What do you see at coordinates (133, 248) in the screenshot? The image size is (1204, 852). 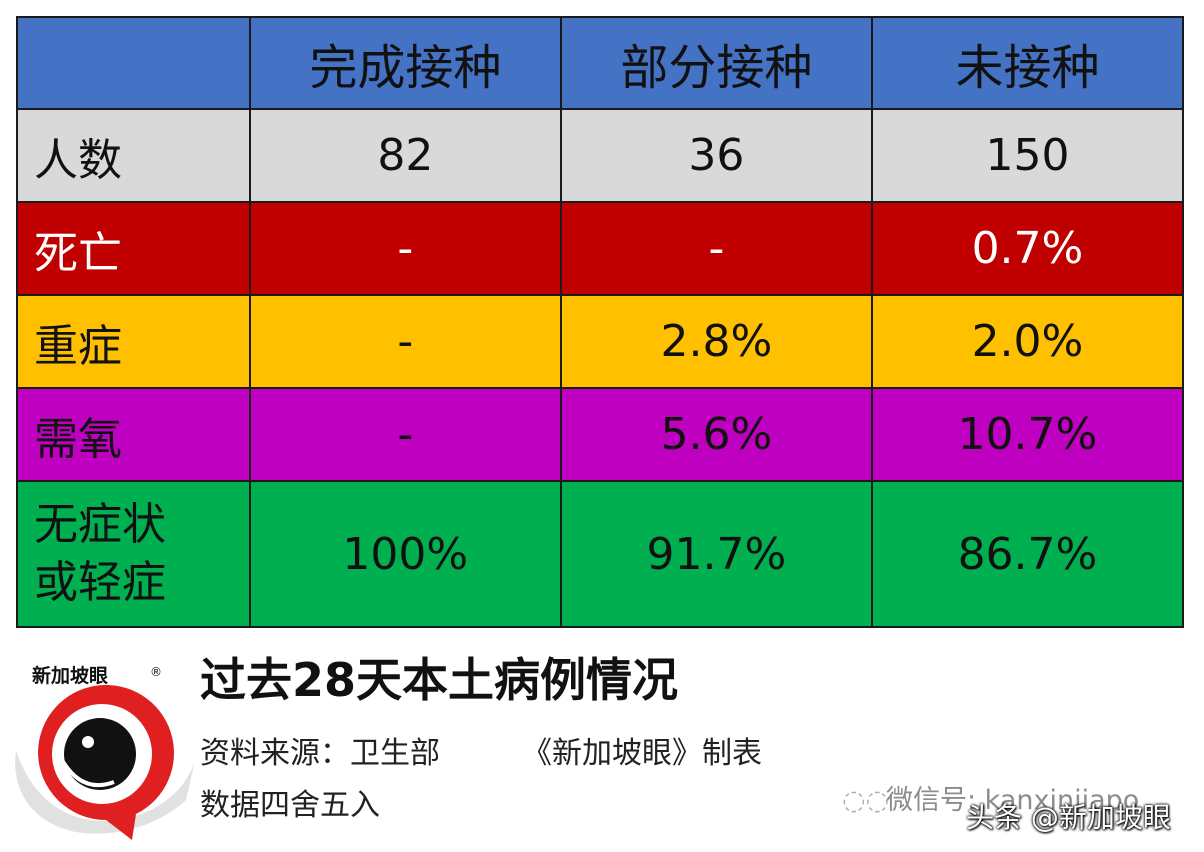 I see `row-label: 死亡` at bounding box center [133, 248].